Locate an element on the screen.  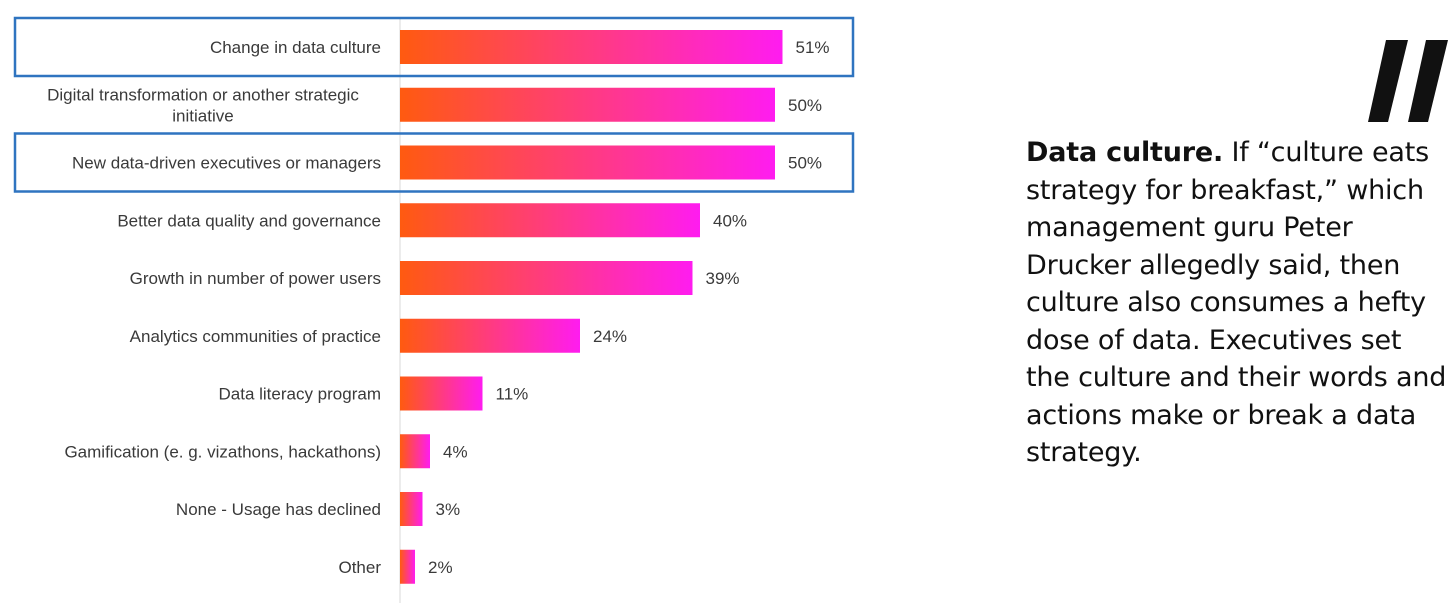
quote-lead: Data culture. is located at coordinates (1125, 152).